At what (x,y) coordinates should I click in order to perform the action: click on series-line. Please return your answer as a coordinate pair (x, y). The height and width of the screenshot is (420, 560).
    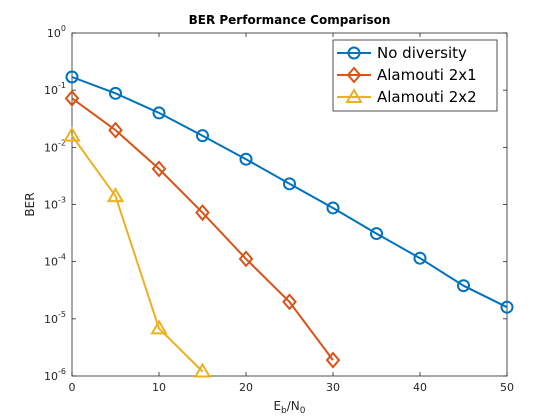
    Looking at the image, I should click on (137, 254).